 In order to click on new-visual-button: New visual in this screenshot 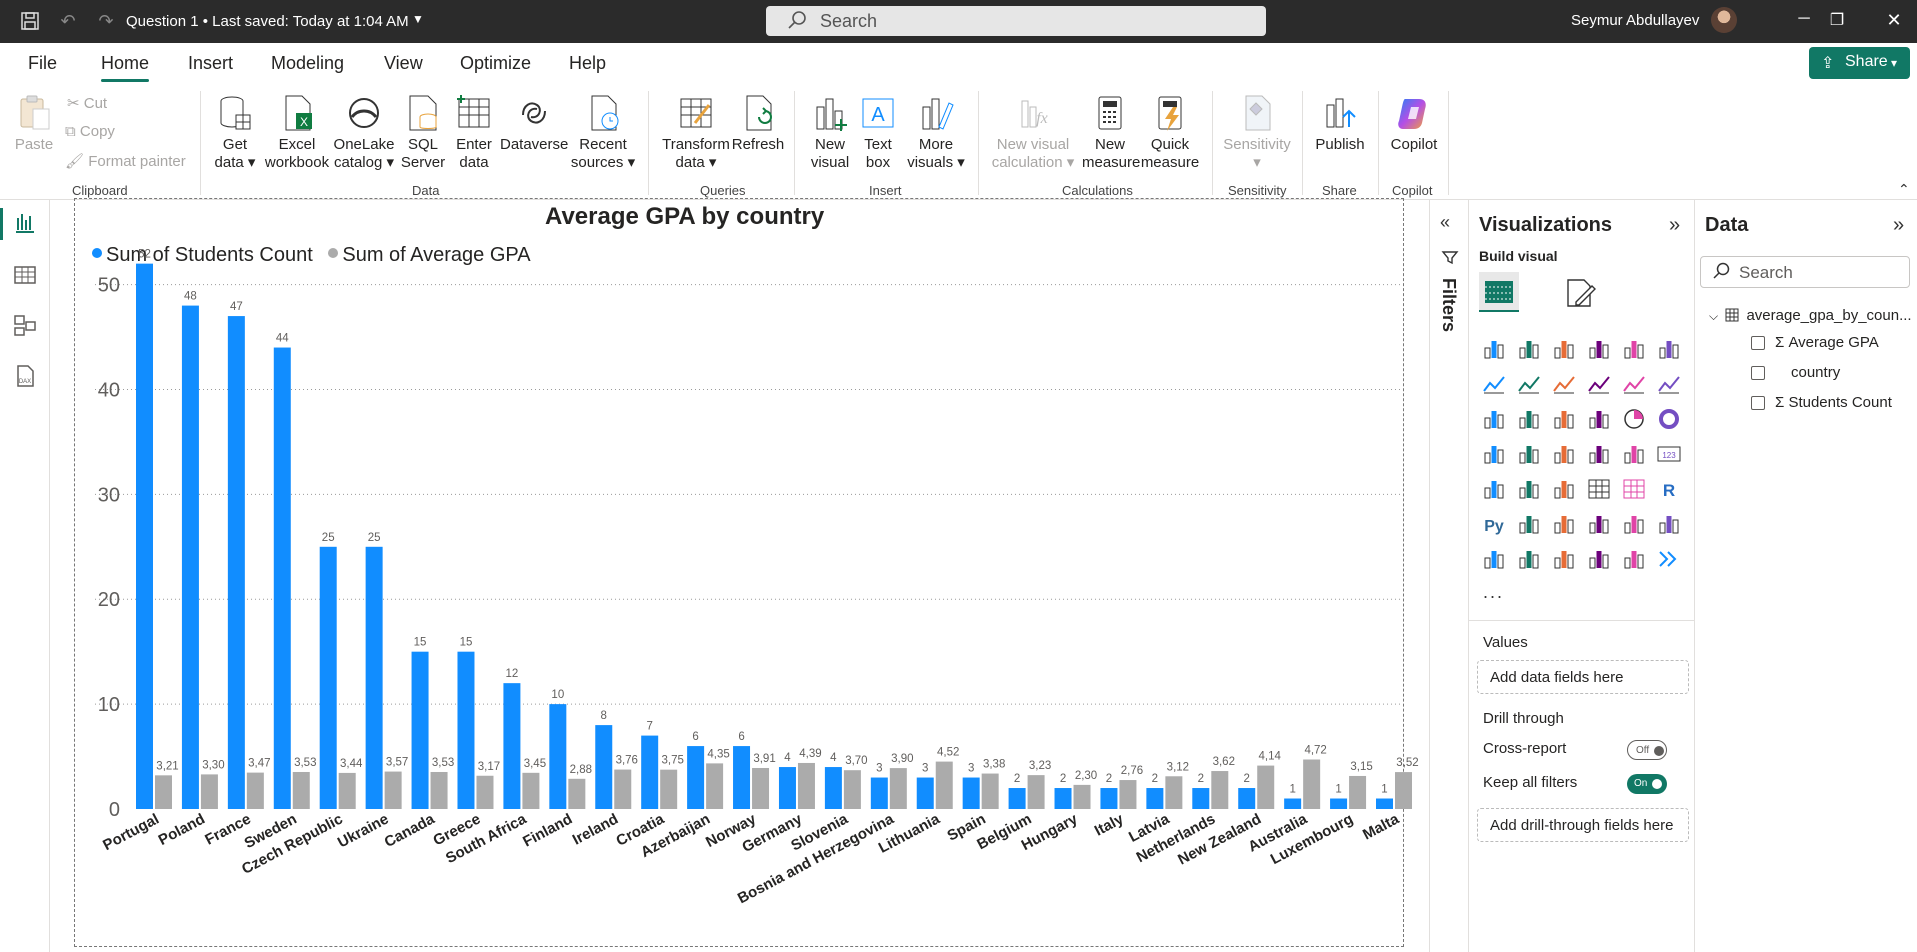, I will do `click(830, 132)`.